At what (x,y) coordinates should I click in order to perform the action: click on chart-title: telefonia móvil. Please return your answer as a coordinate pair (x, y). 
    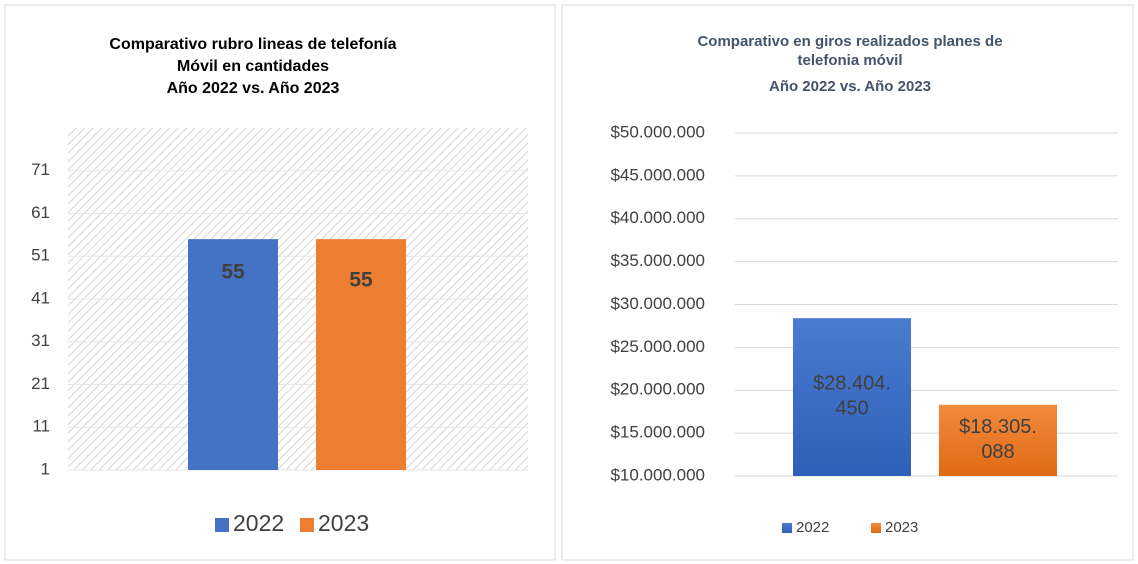
    Looking at the image, I should click on (849, 60).